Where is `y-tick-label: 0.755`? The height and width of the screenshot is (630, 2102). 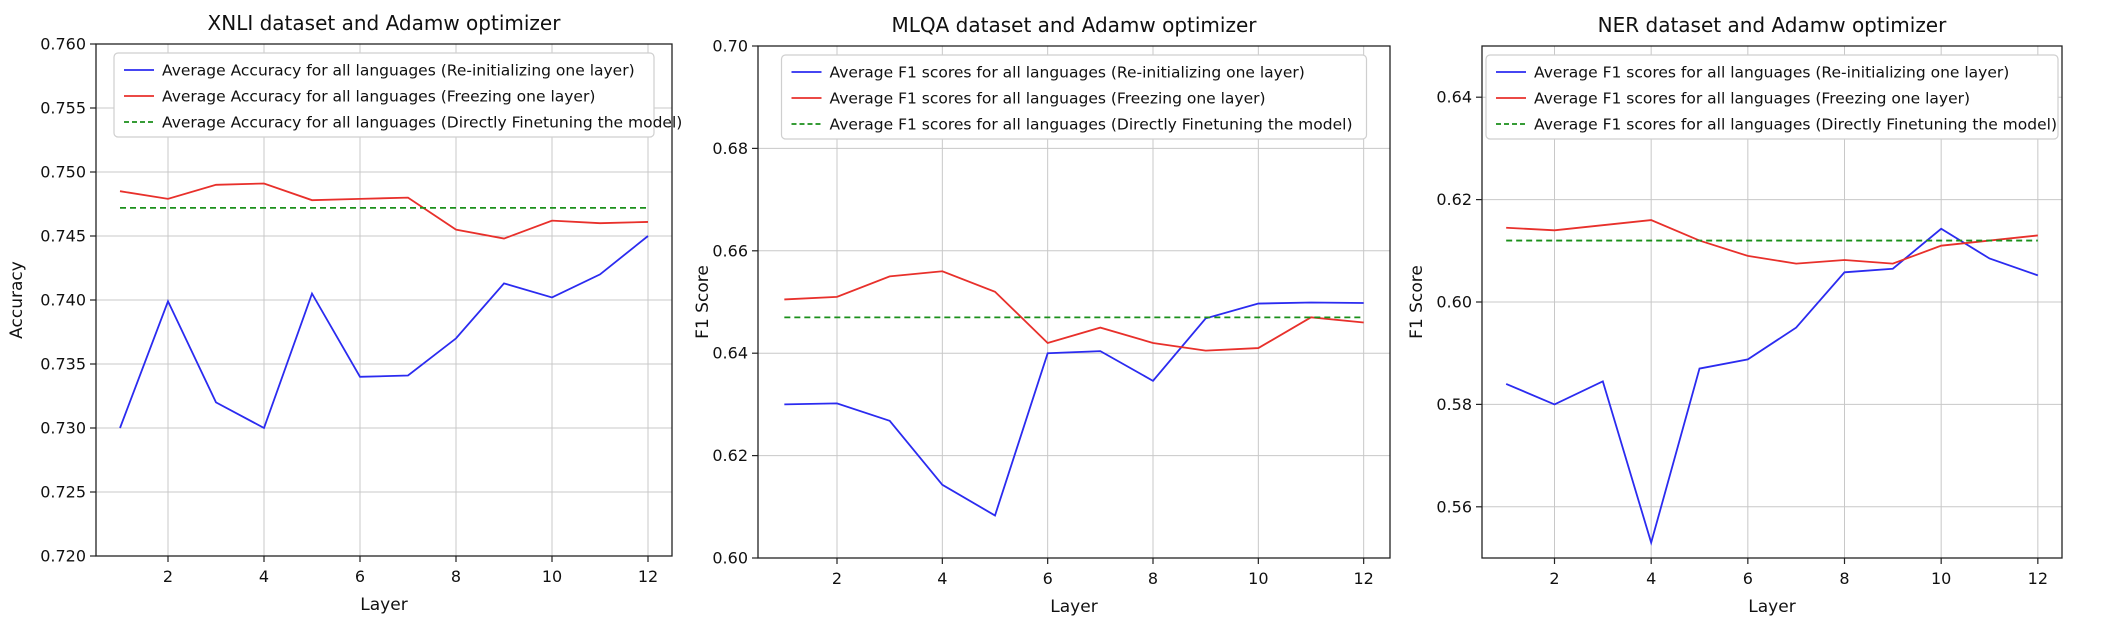
y-tick-label: 0.755 is located at coordinates (63, 108).